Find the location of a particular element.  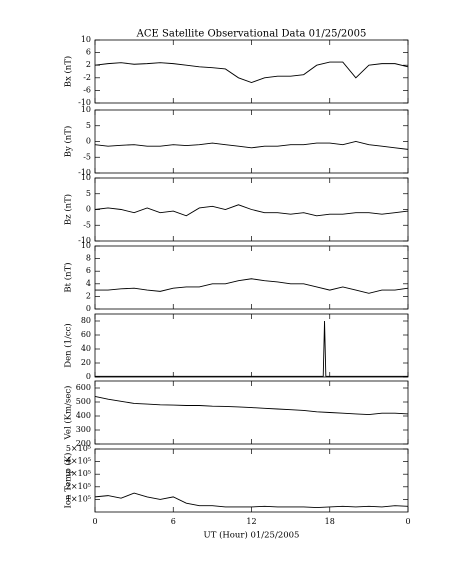

y-tick-label: 5×10⁵ is located at coordinates (78, 448).